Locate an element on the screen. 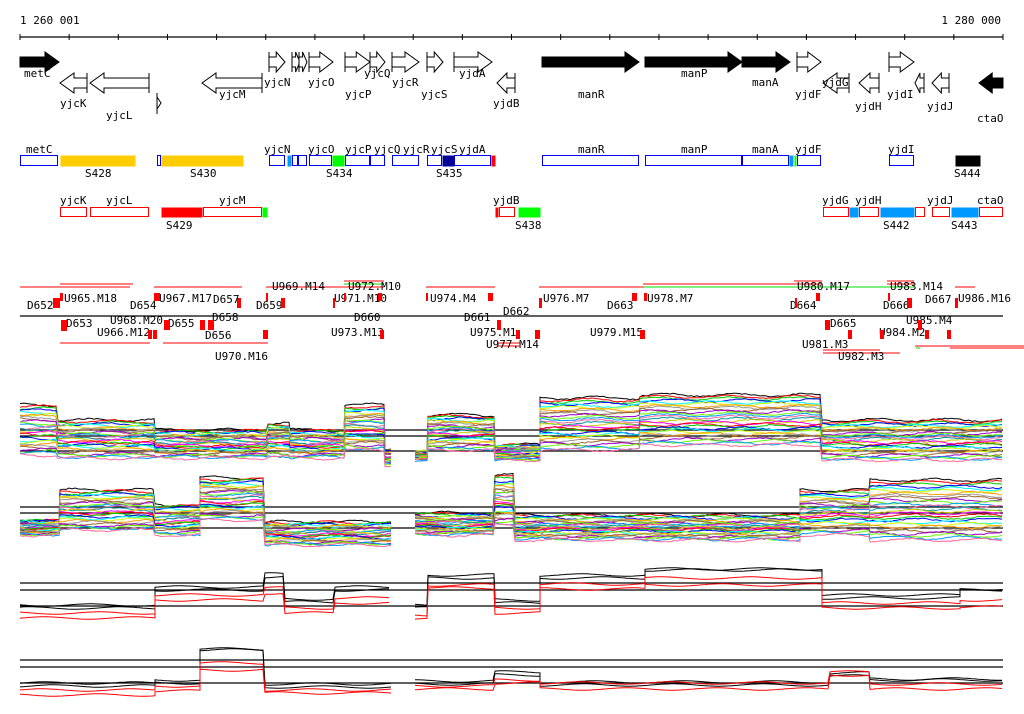 Image resolution: width=1024 pixels, height=714 pixels. gene-arrow-yjcR is located at coordinates (405, 62).